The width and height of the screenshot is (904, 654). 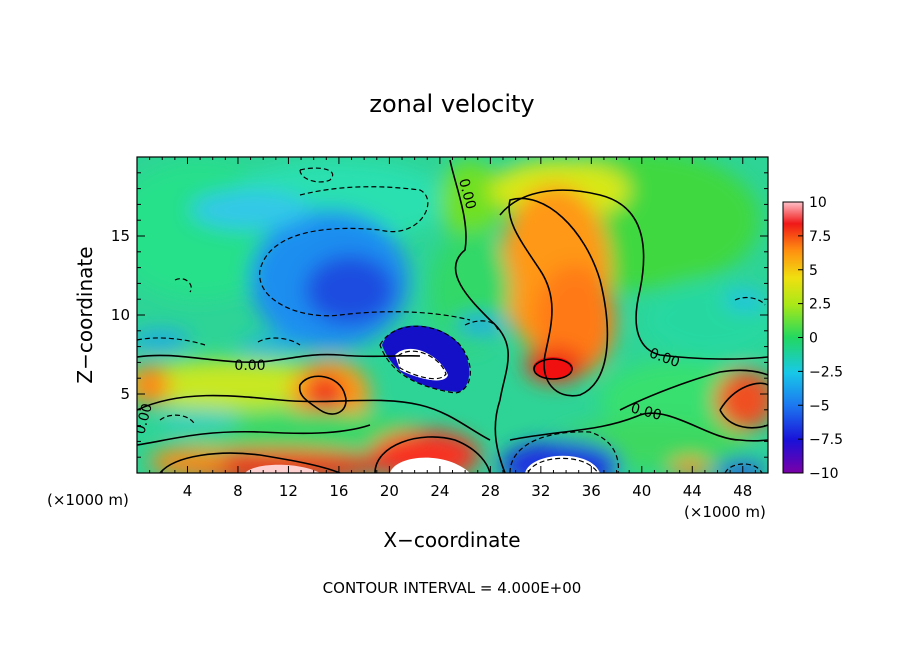 I want to click on y-tick-label: 15, so click(x=120, y=236).